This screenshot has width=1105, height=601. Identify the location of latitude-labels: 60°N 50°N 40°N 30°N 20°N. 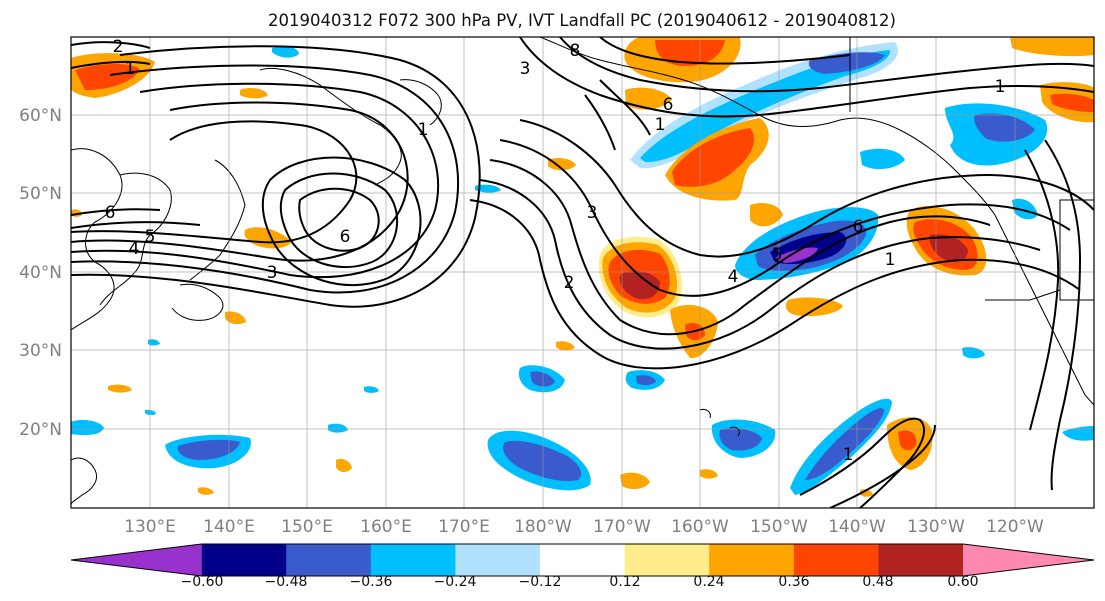
(40, 273).